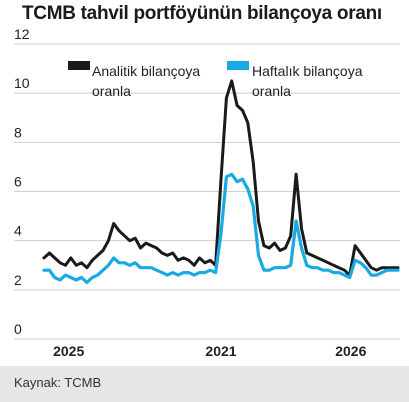 This screenshot has width=409, height=402. Describe the element at coordinates (79, 65) in the screenshot. I see `legend-swatch-analitik` at that location.